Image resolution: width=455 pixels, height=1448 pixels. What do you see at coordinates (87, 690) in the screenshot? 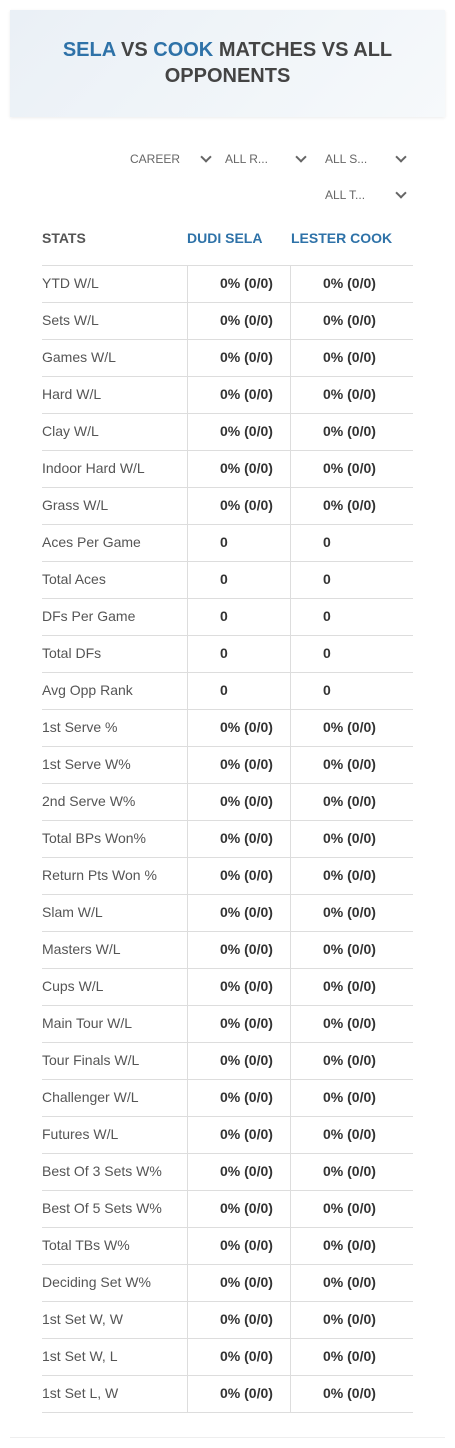
I see `stat-label: Avg Opp Rank` at bounding box center [87, 690].